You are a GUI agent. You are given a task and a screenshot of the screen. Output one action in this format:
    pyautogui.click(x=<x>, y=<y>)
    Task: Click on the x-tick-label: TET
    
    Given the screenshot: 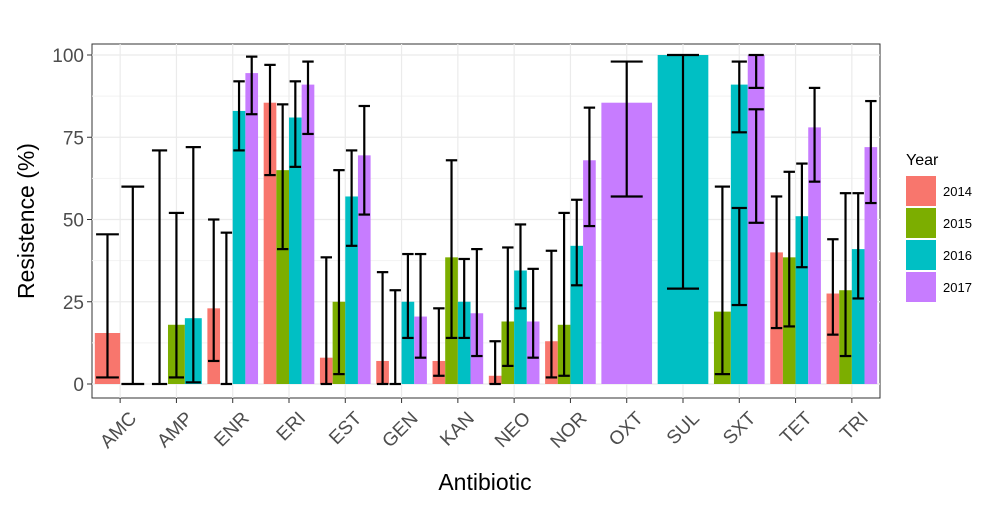 What is the action you would take?
    pyautogui.click(x=796, y=428)
    